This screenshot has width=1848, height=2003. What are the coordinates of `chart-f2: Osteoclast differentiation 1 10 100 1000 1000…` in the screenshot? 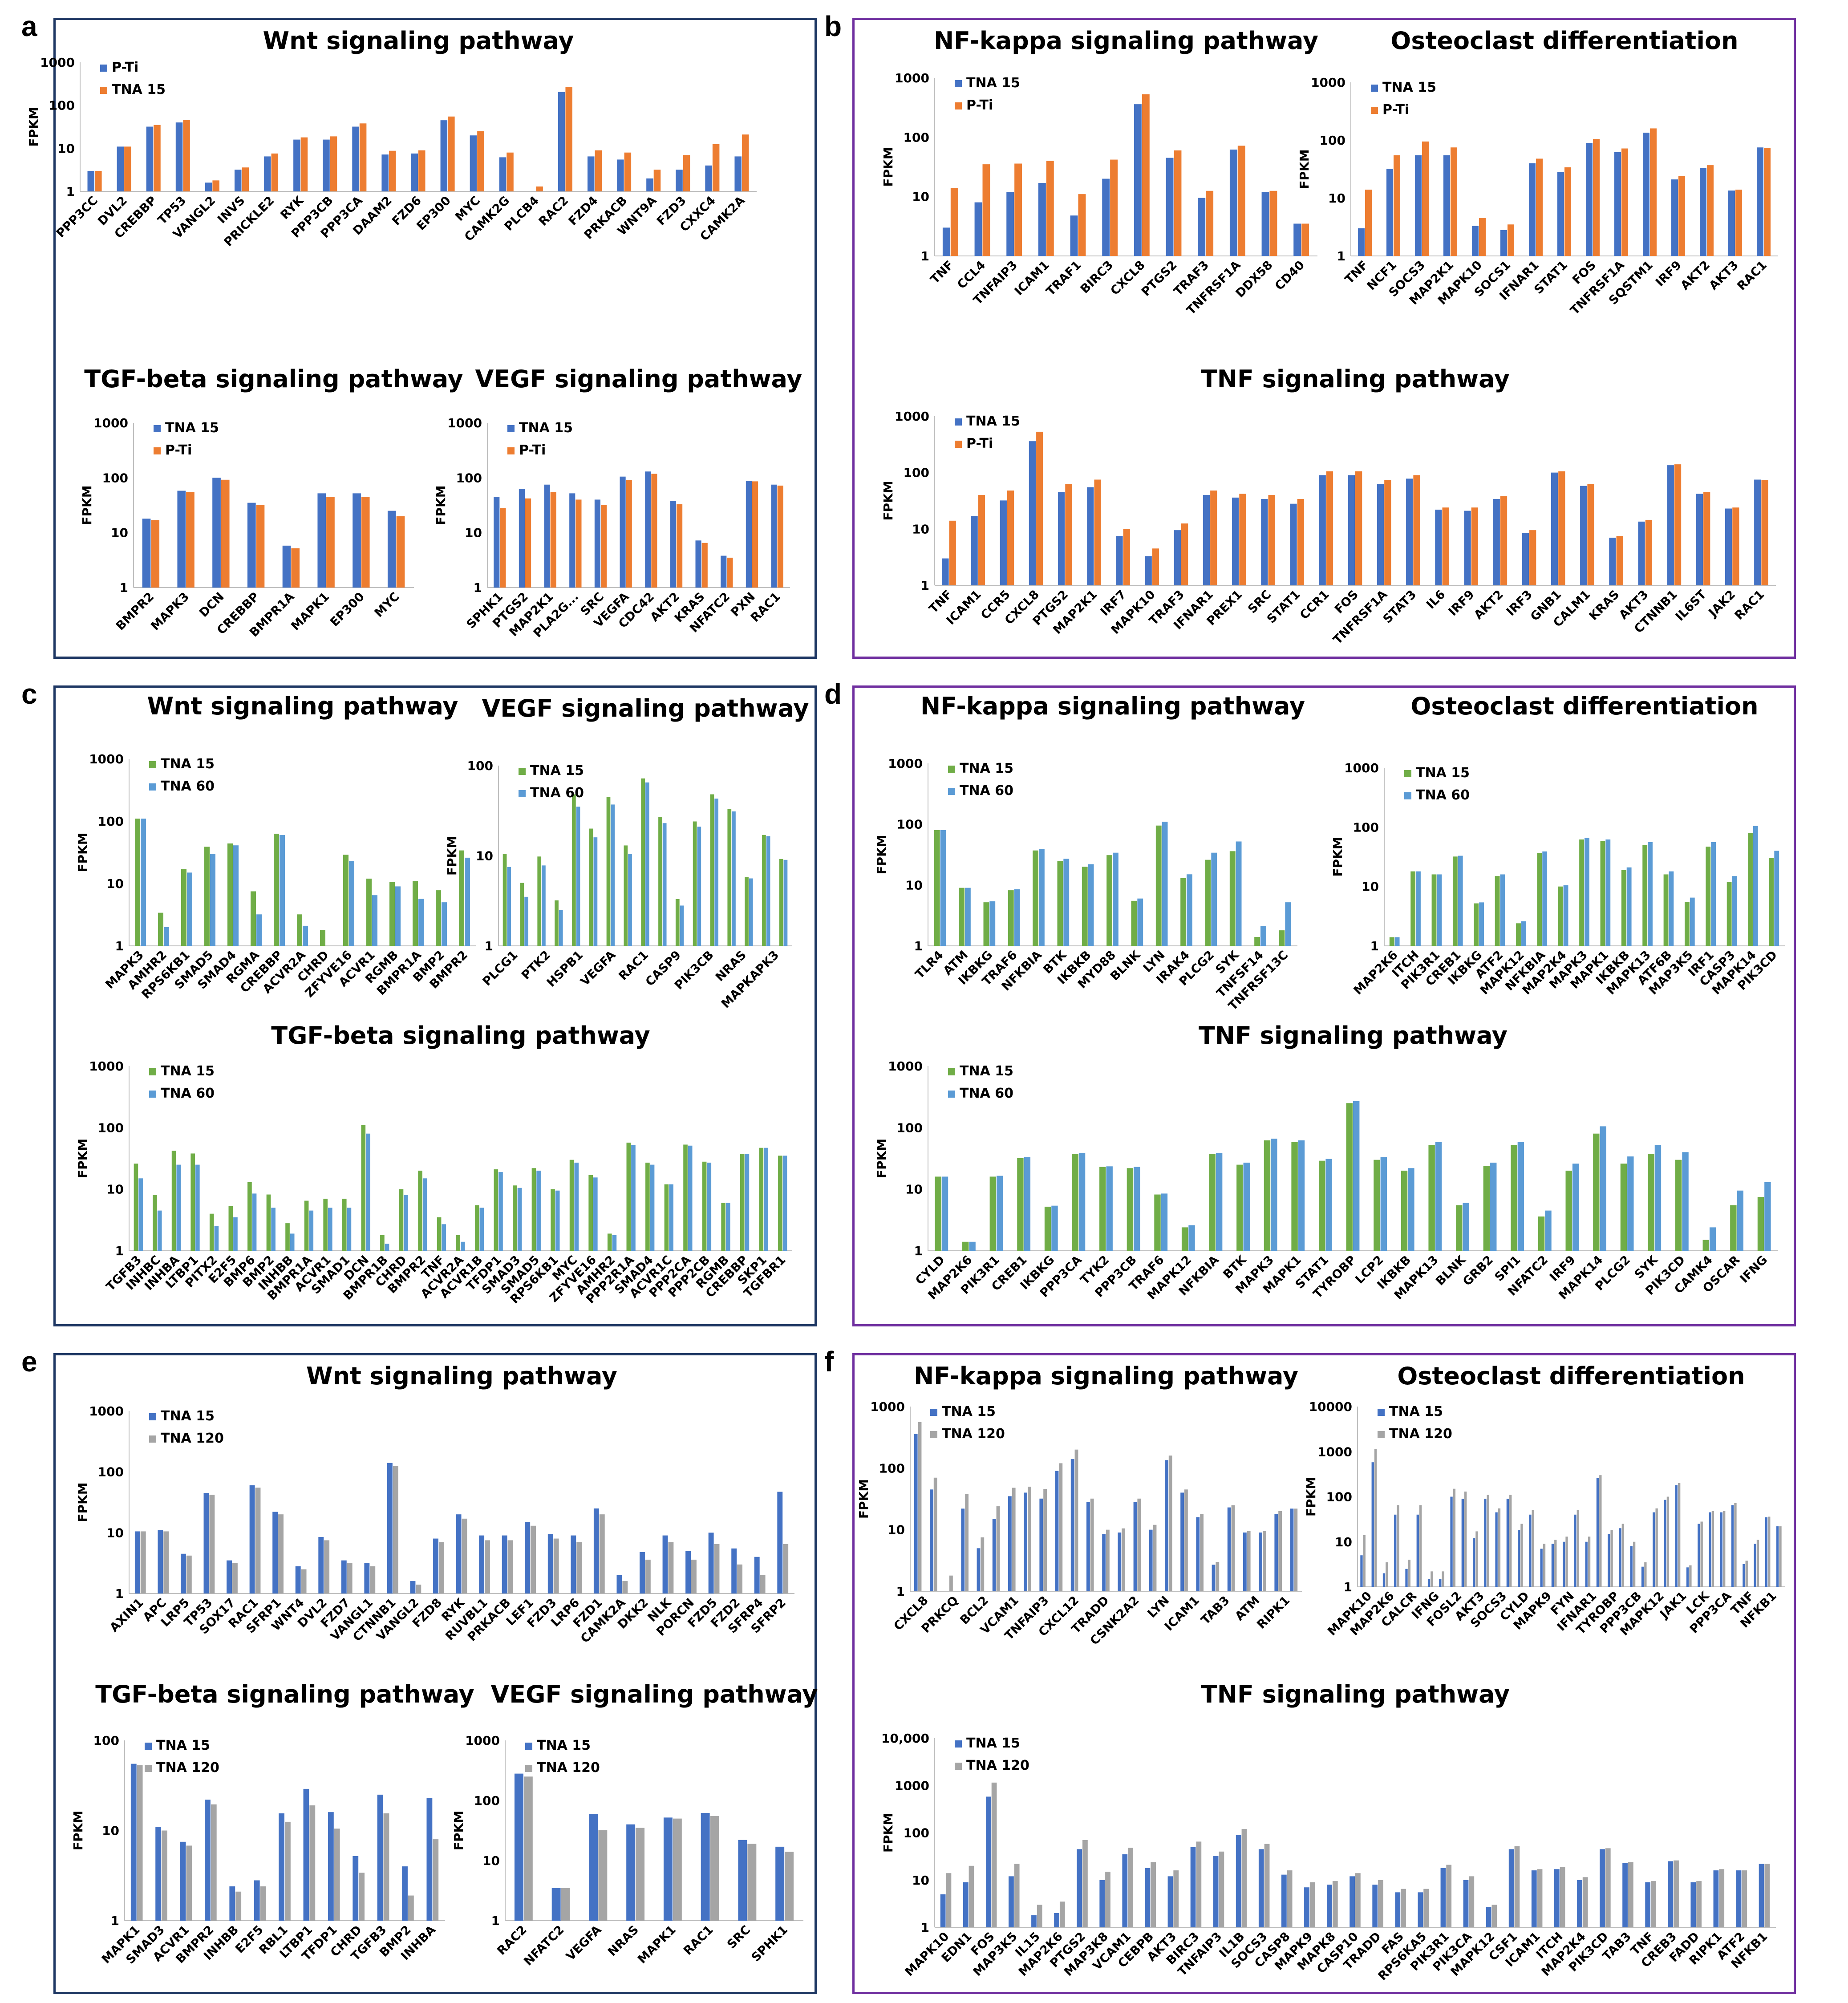 It's located at (1544, 1500).